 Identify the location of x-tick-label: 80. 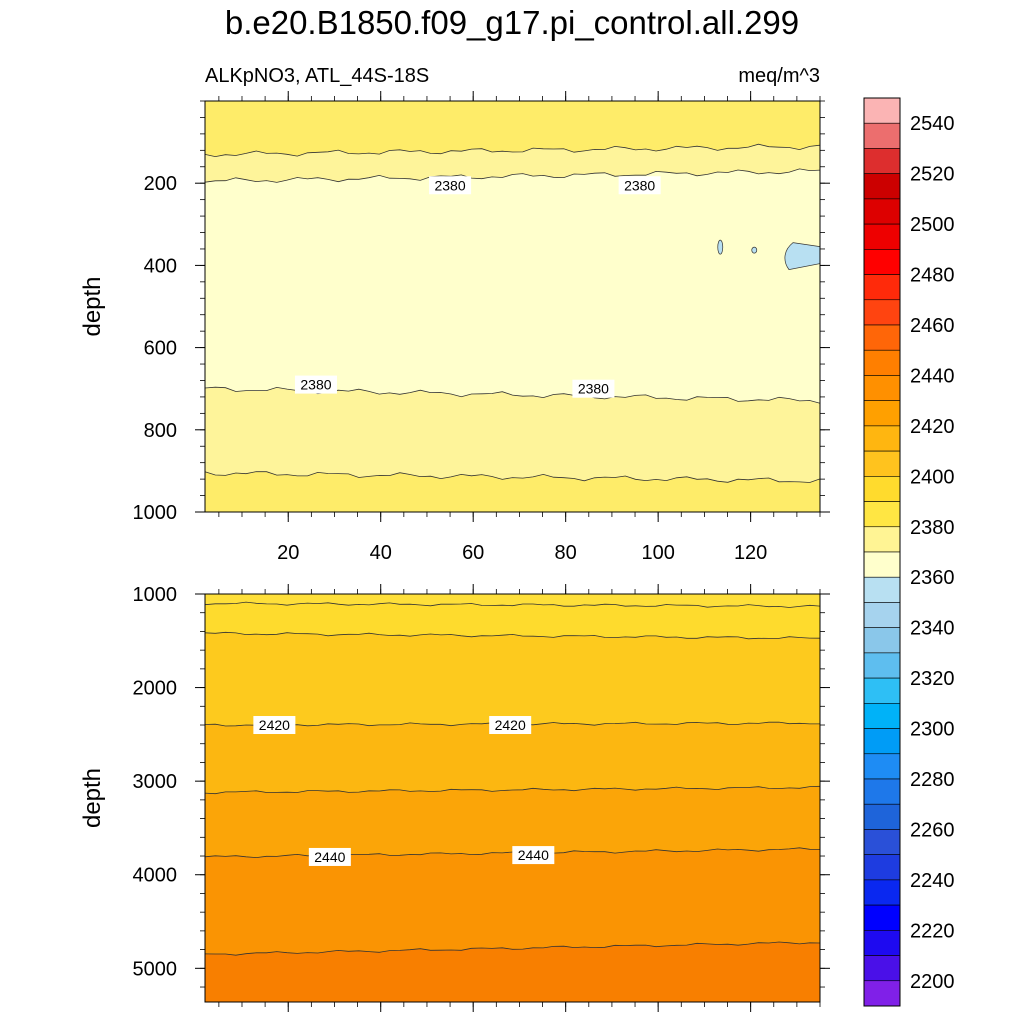
(566, 553).